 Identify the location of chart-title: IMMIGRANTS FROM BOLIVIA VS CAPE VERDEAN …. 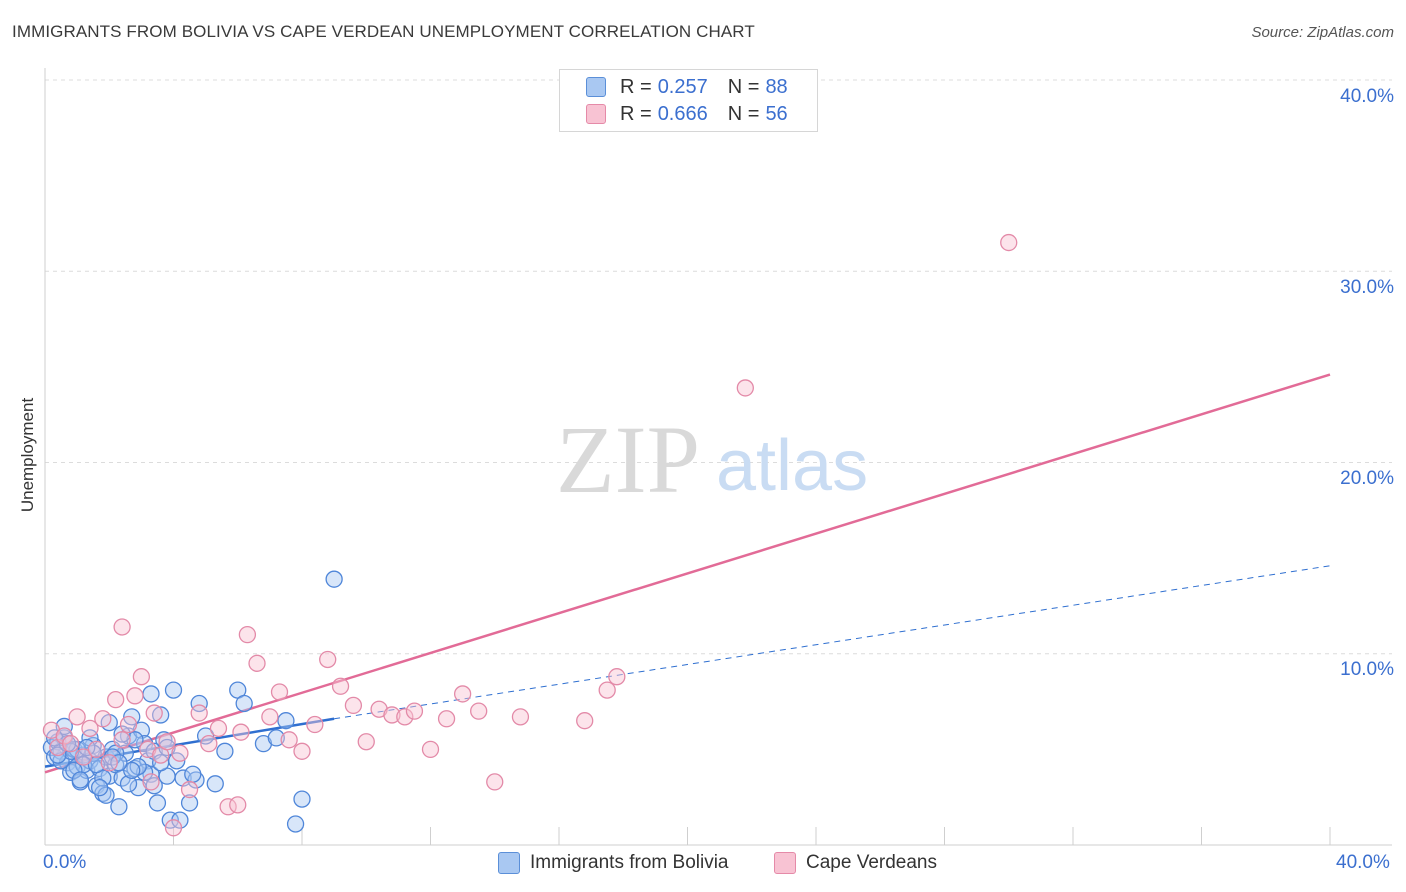
(383, 31).